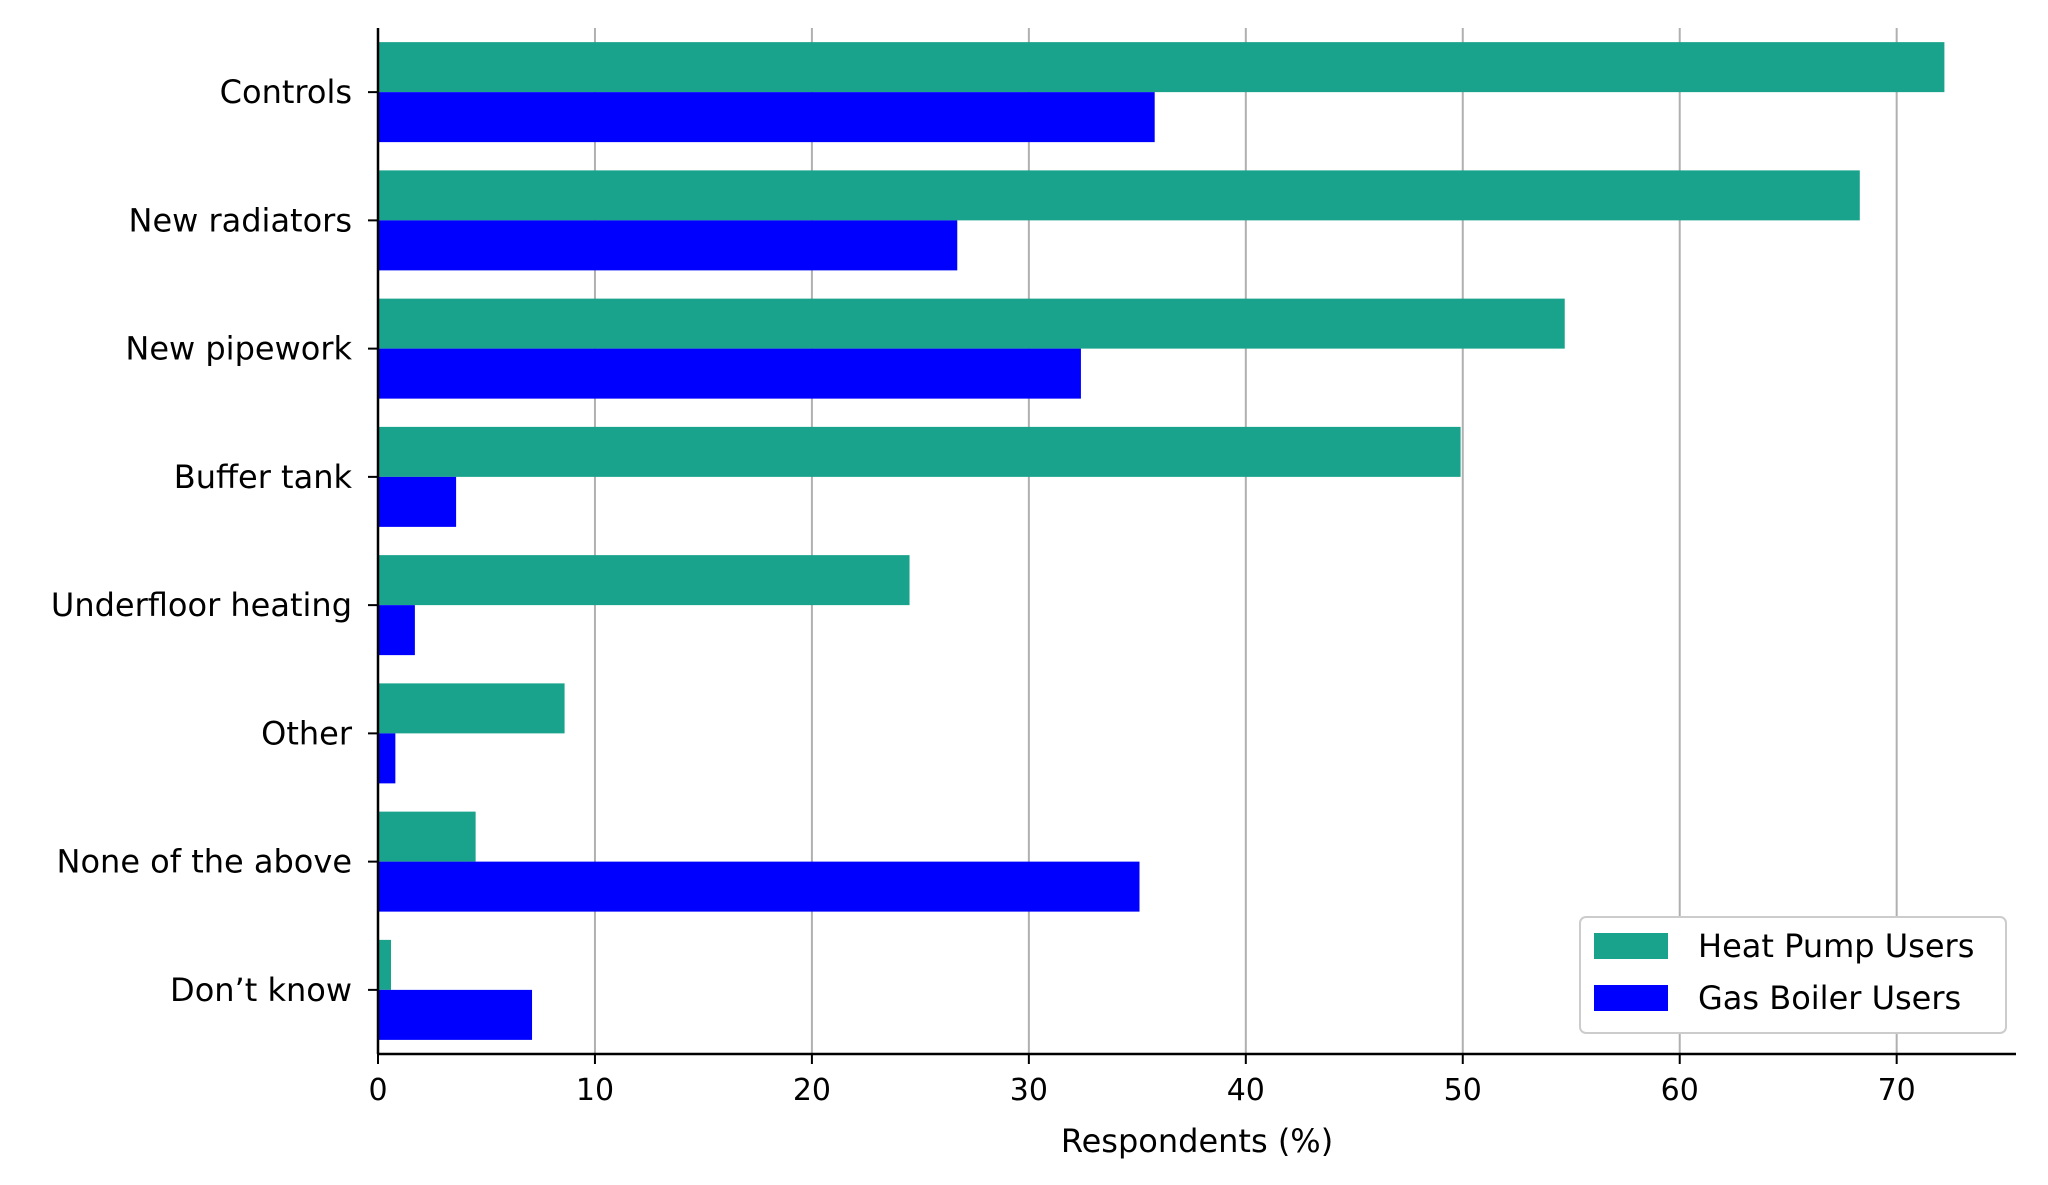  What do you see at coordinates (201, 605) in the screenshot?
I see `y-tick-label: Underfloor heating` at bounding box center [201, 605].